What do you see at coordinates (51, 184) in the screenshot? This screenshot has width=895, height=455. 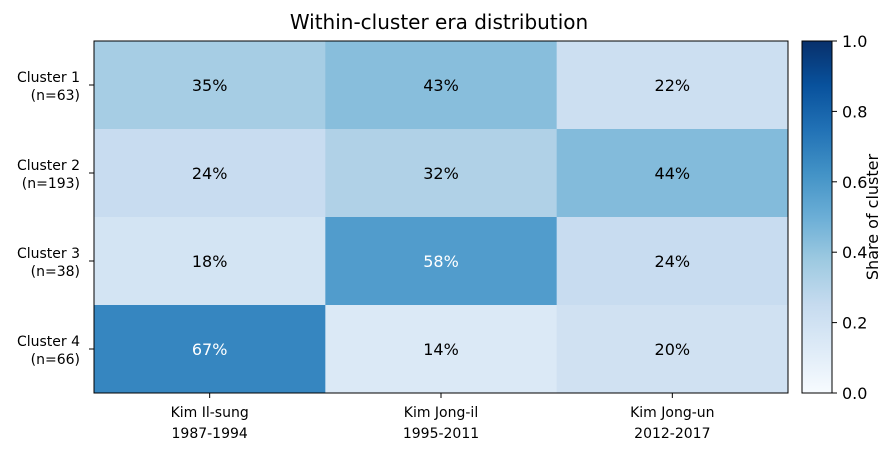 I see `row-count-label: (n=193)` at bounding box center [51, 184].